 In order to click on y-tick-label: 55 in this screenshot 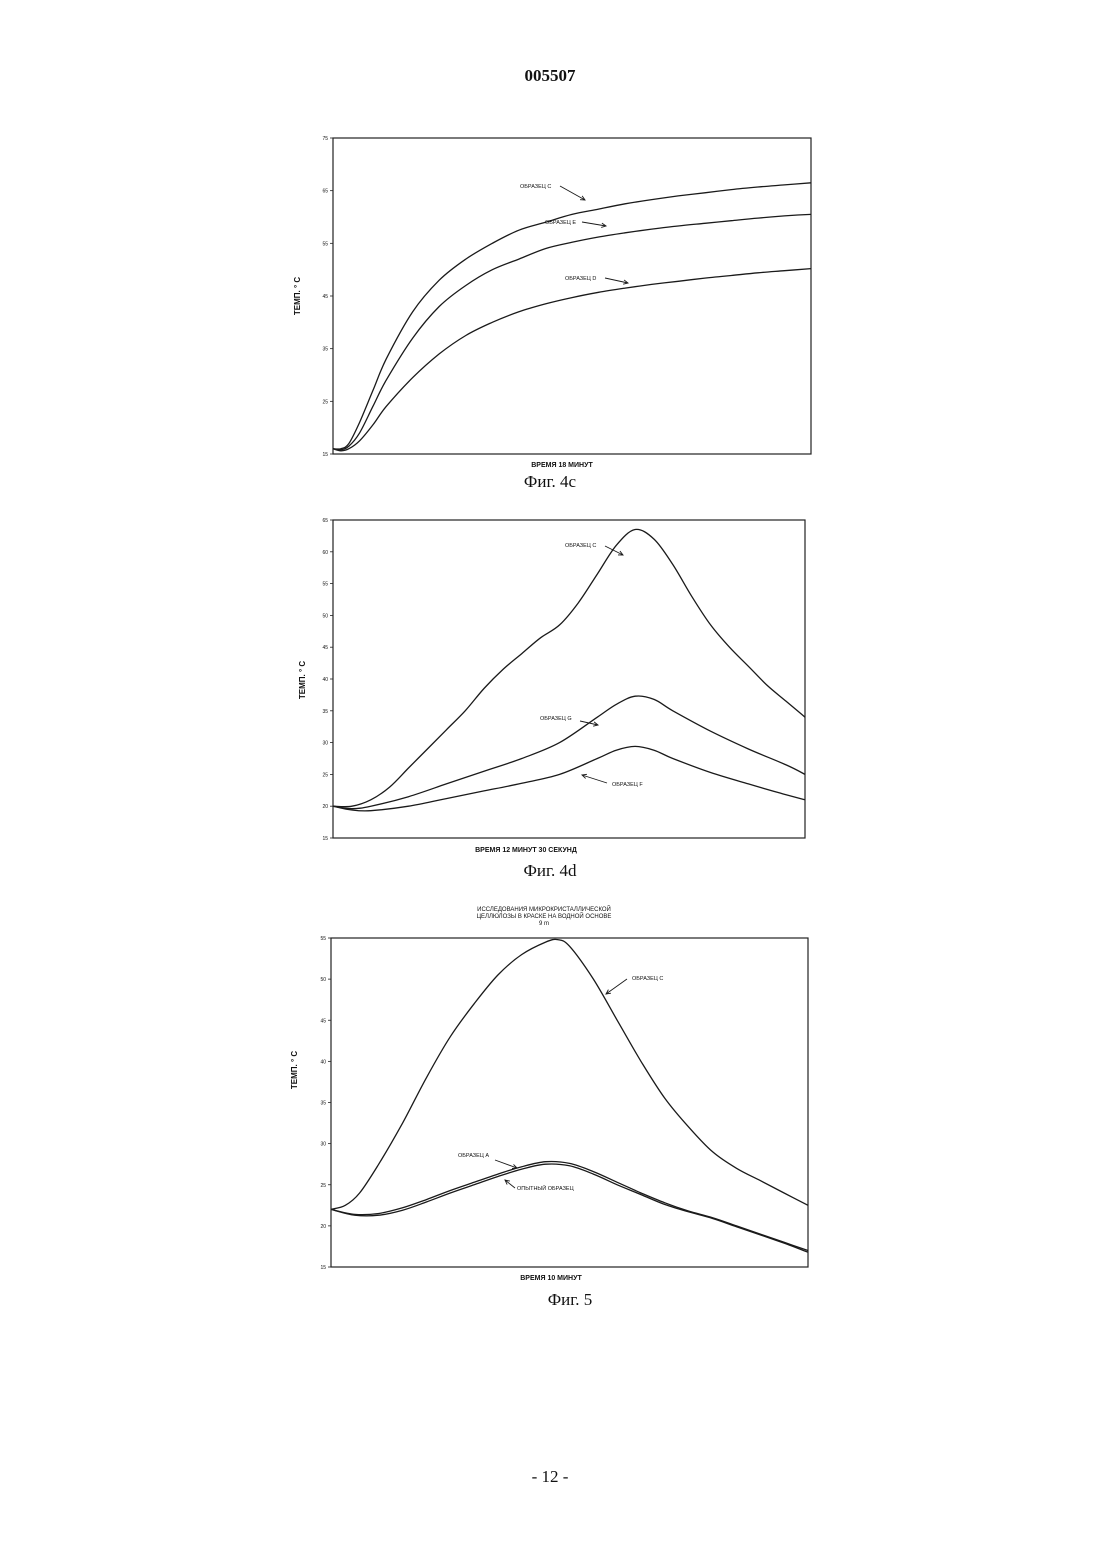, I will do `click(323, 939)`.